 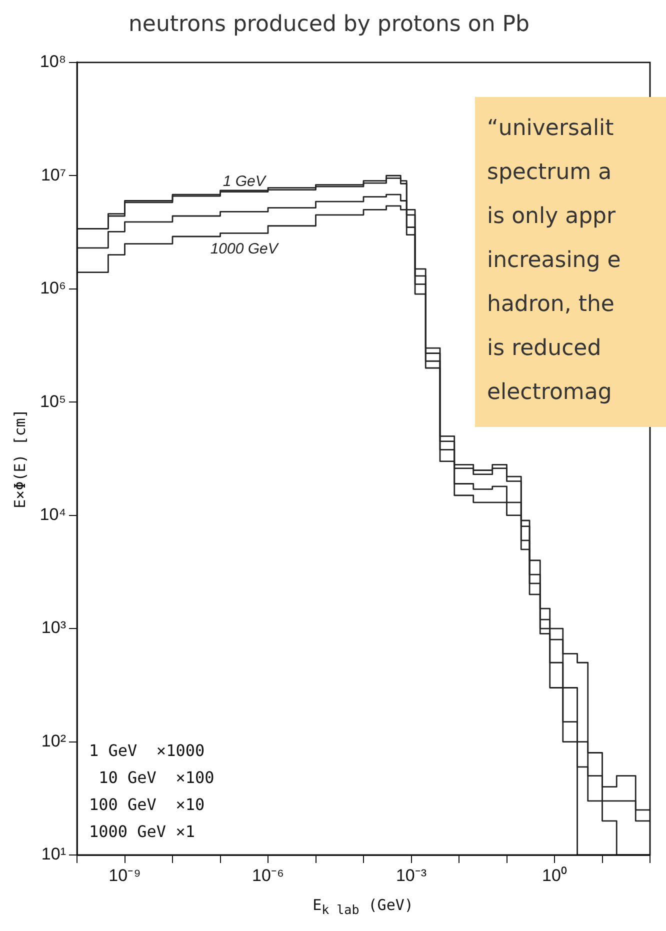 I want to click on annotation: 1 GeV ×1000 10 GeV ×100 100 GeV ×10 1000 GeV ×1, so click(x=151, y=791).